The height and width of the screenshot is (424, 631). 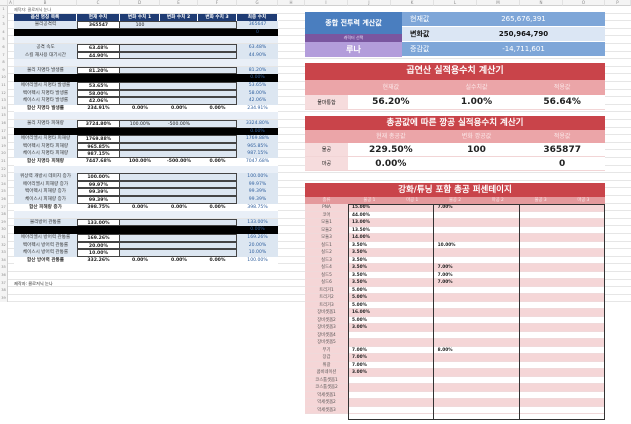 I want to click on calc3-cell: 16.00%, so click(x=361, y=312).